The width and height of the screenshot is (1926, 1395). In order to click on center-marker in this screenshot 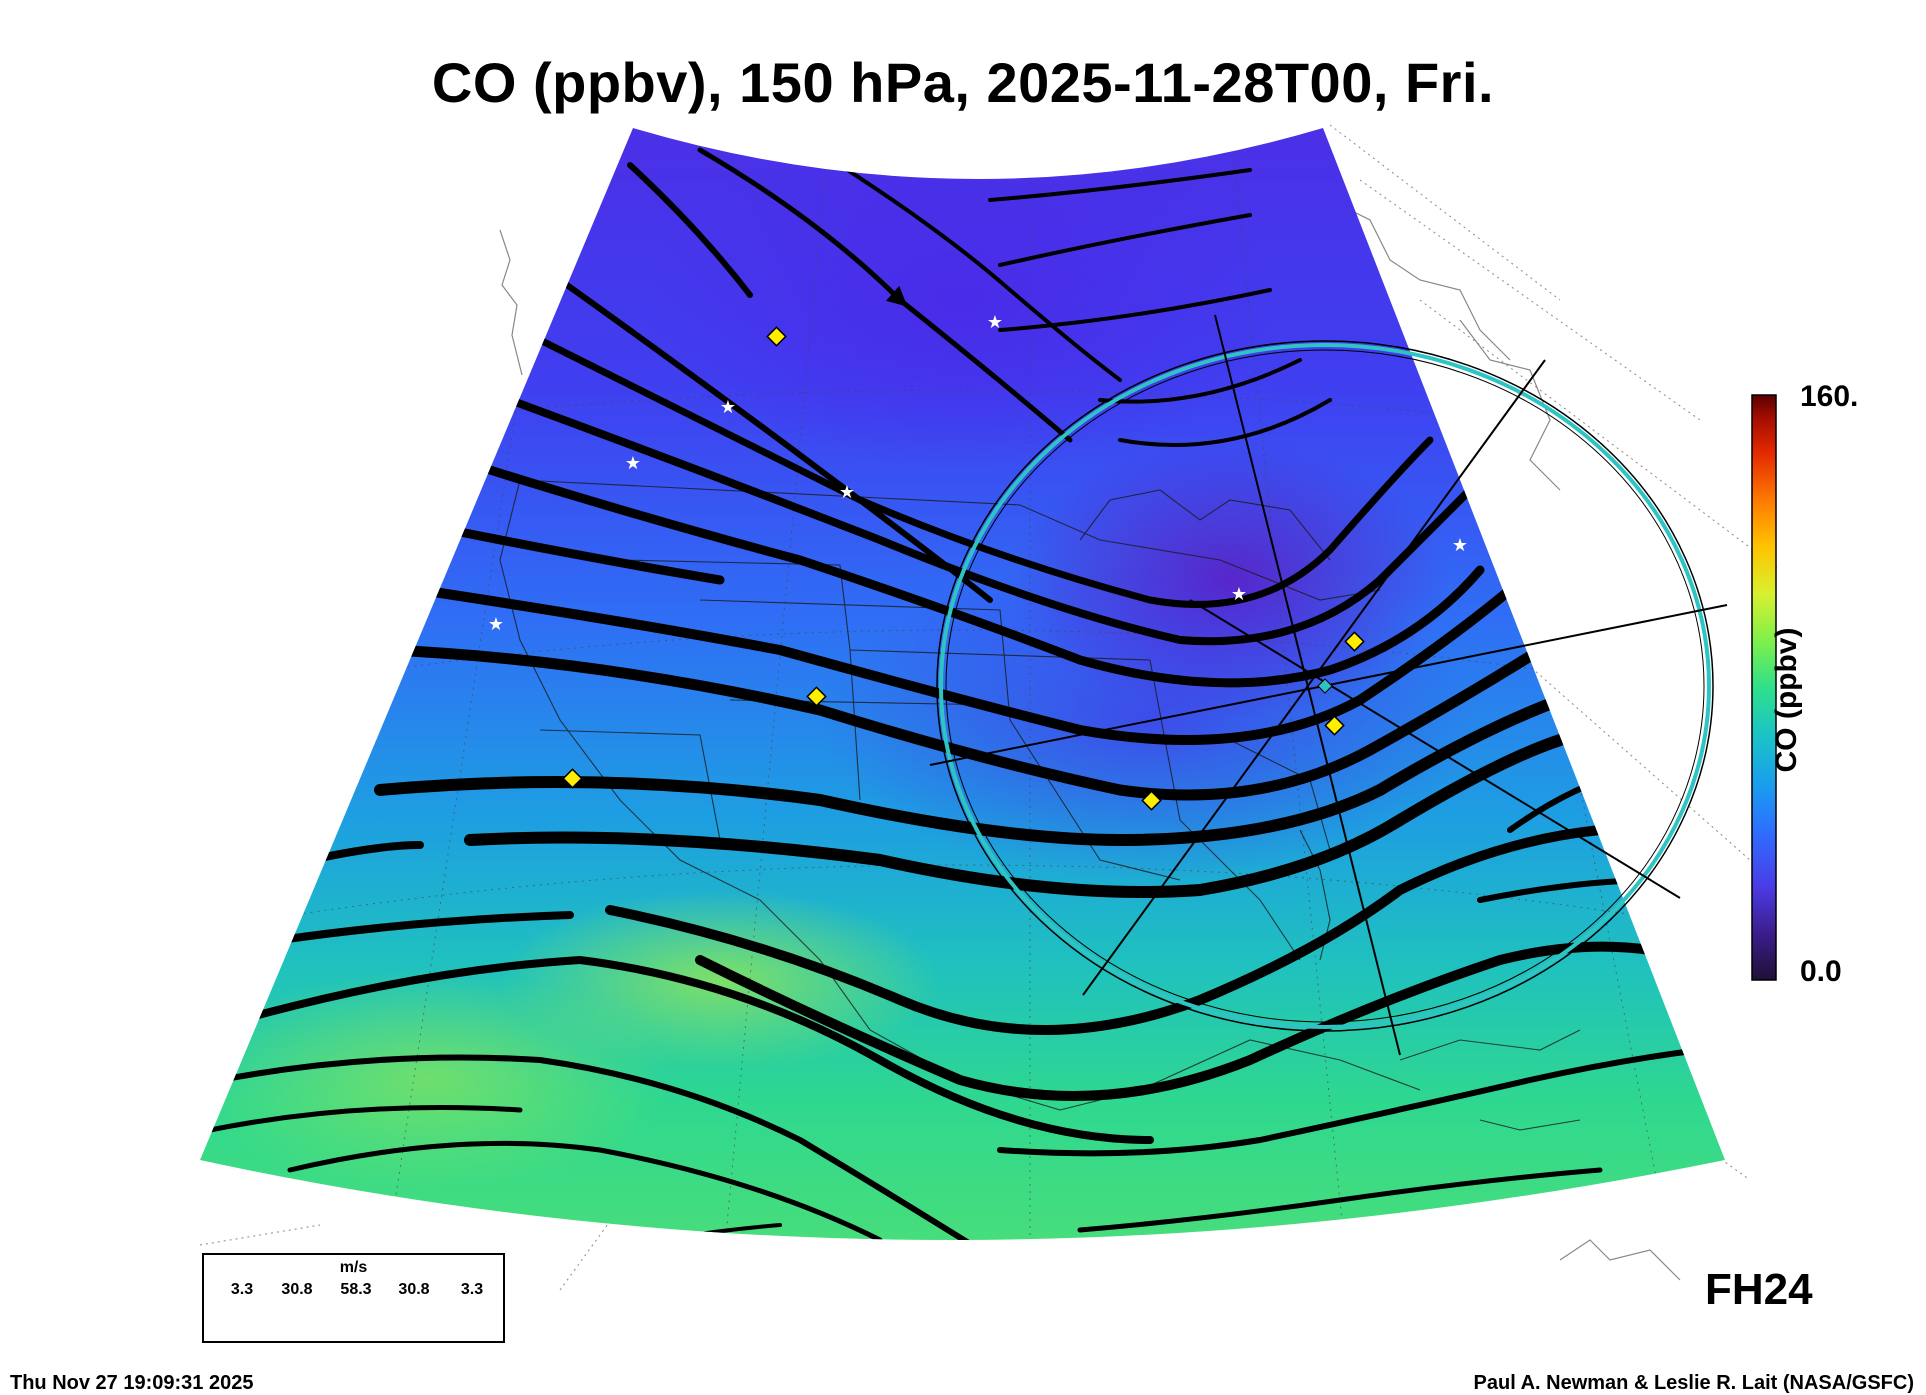, I will do `click(1325, 686)`.